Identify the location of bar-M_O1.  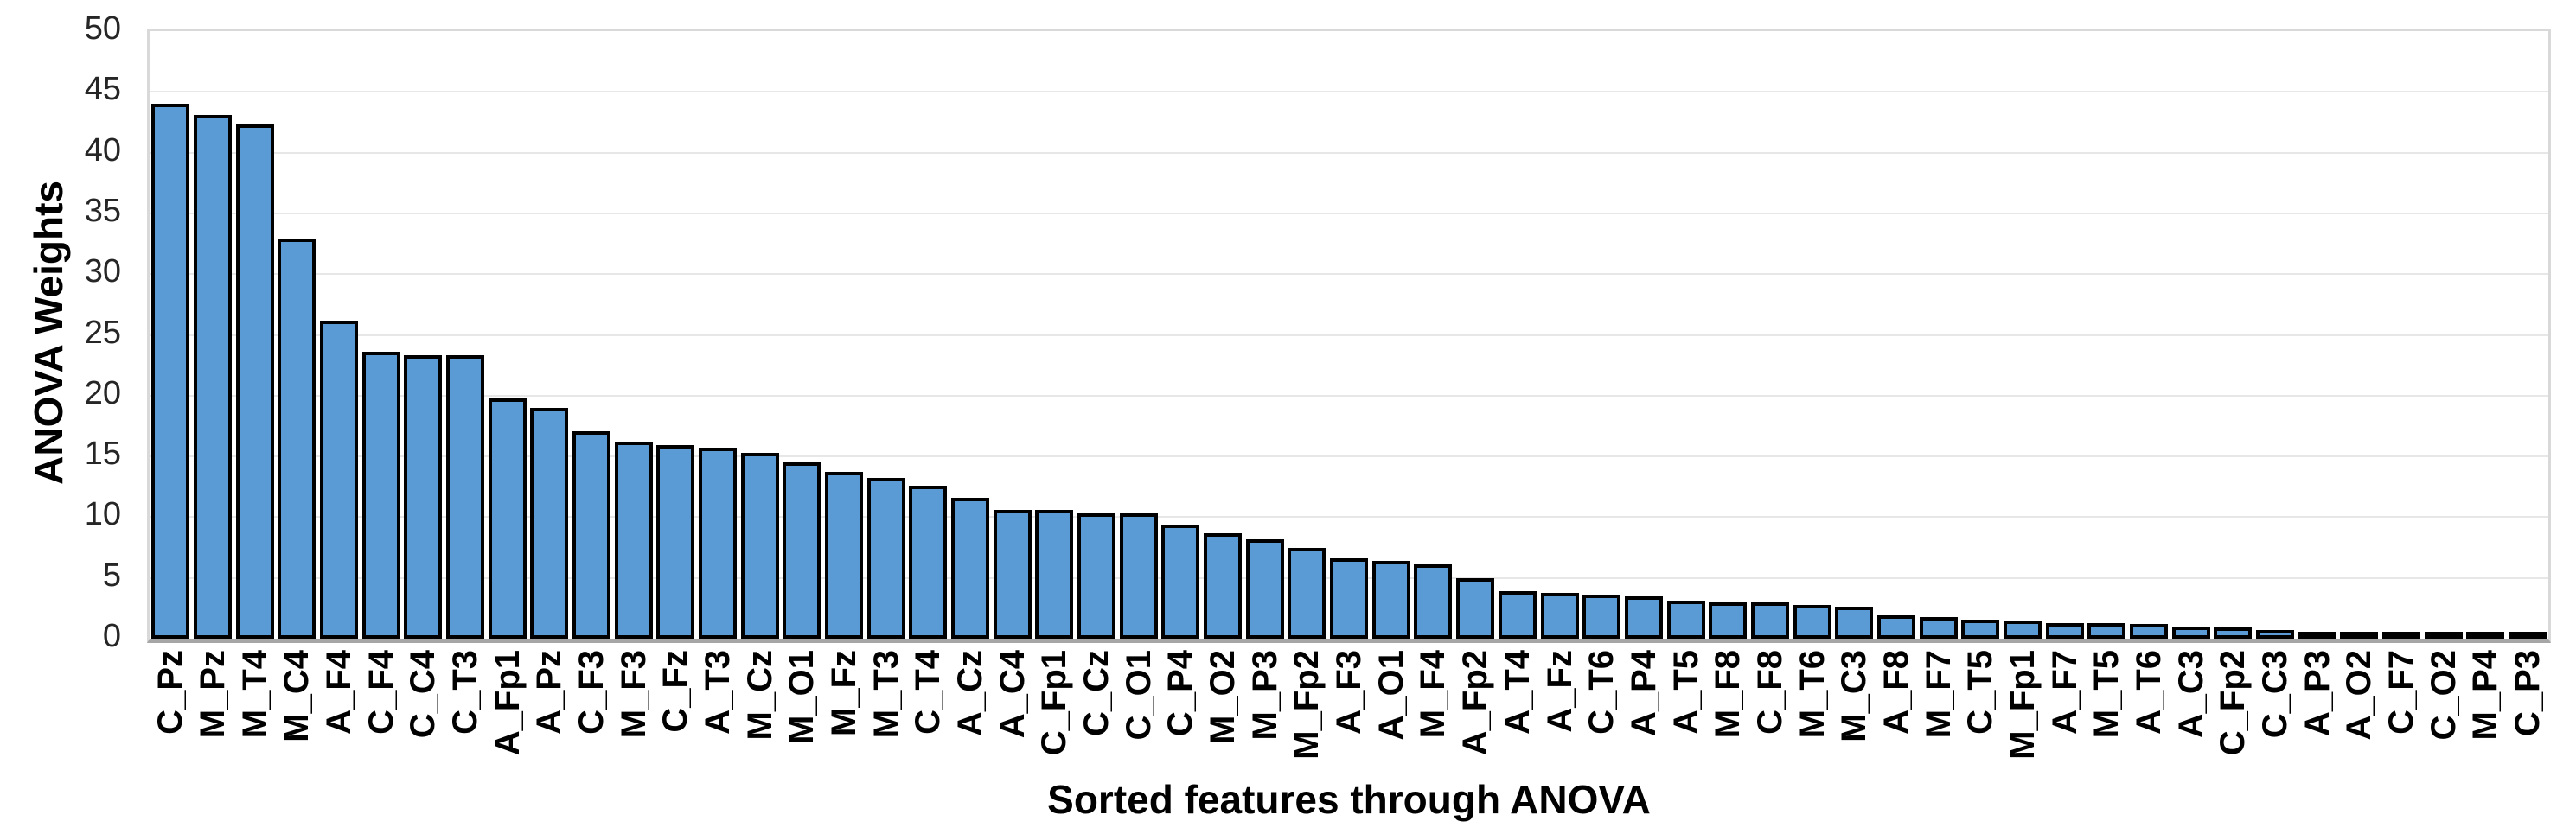
(802, 550).